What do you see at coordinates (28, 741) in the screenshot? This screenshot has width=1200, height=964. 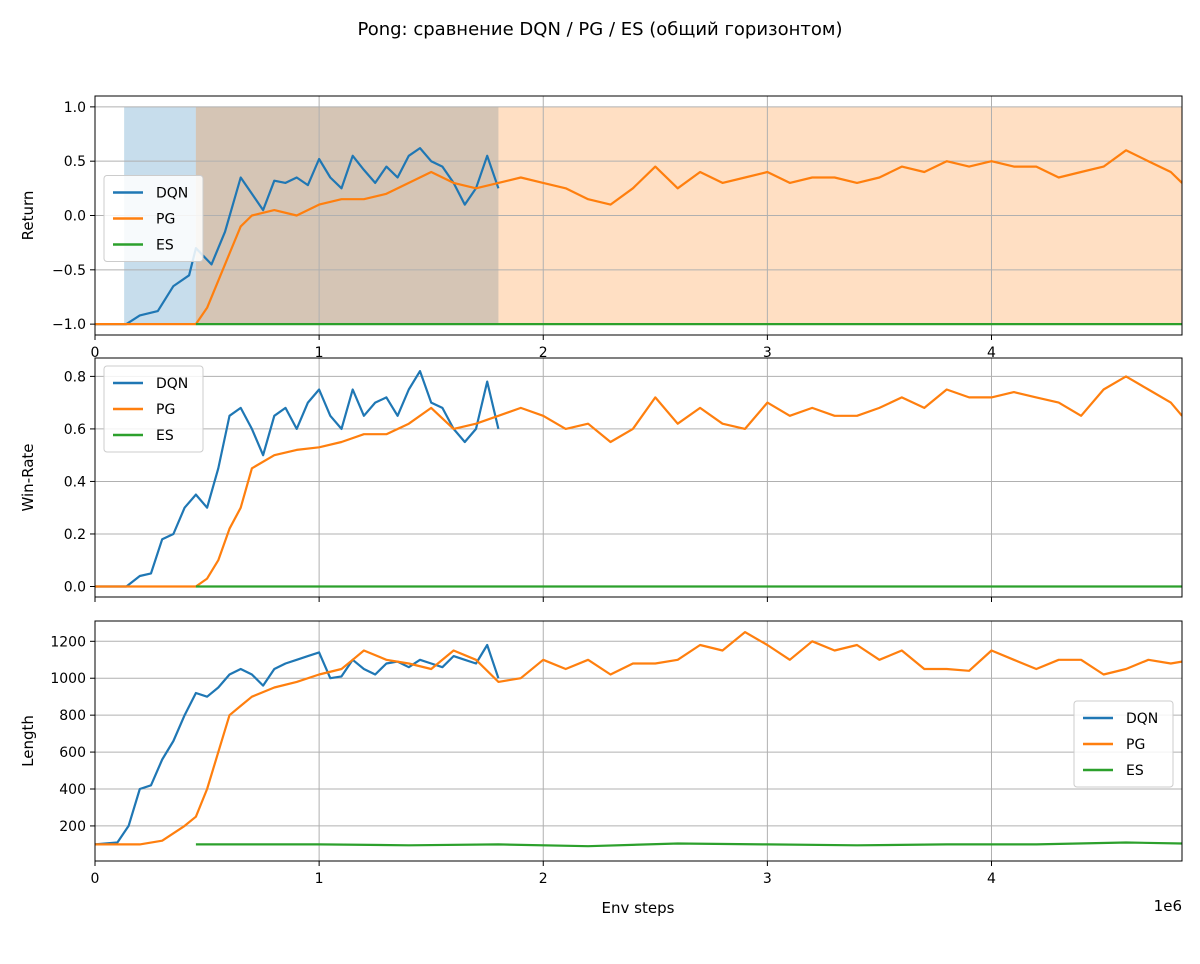 I see `y-axis-label: Length` at bounding box center [28, 741].